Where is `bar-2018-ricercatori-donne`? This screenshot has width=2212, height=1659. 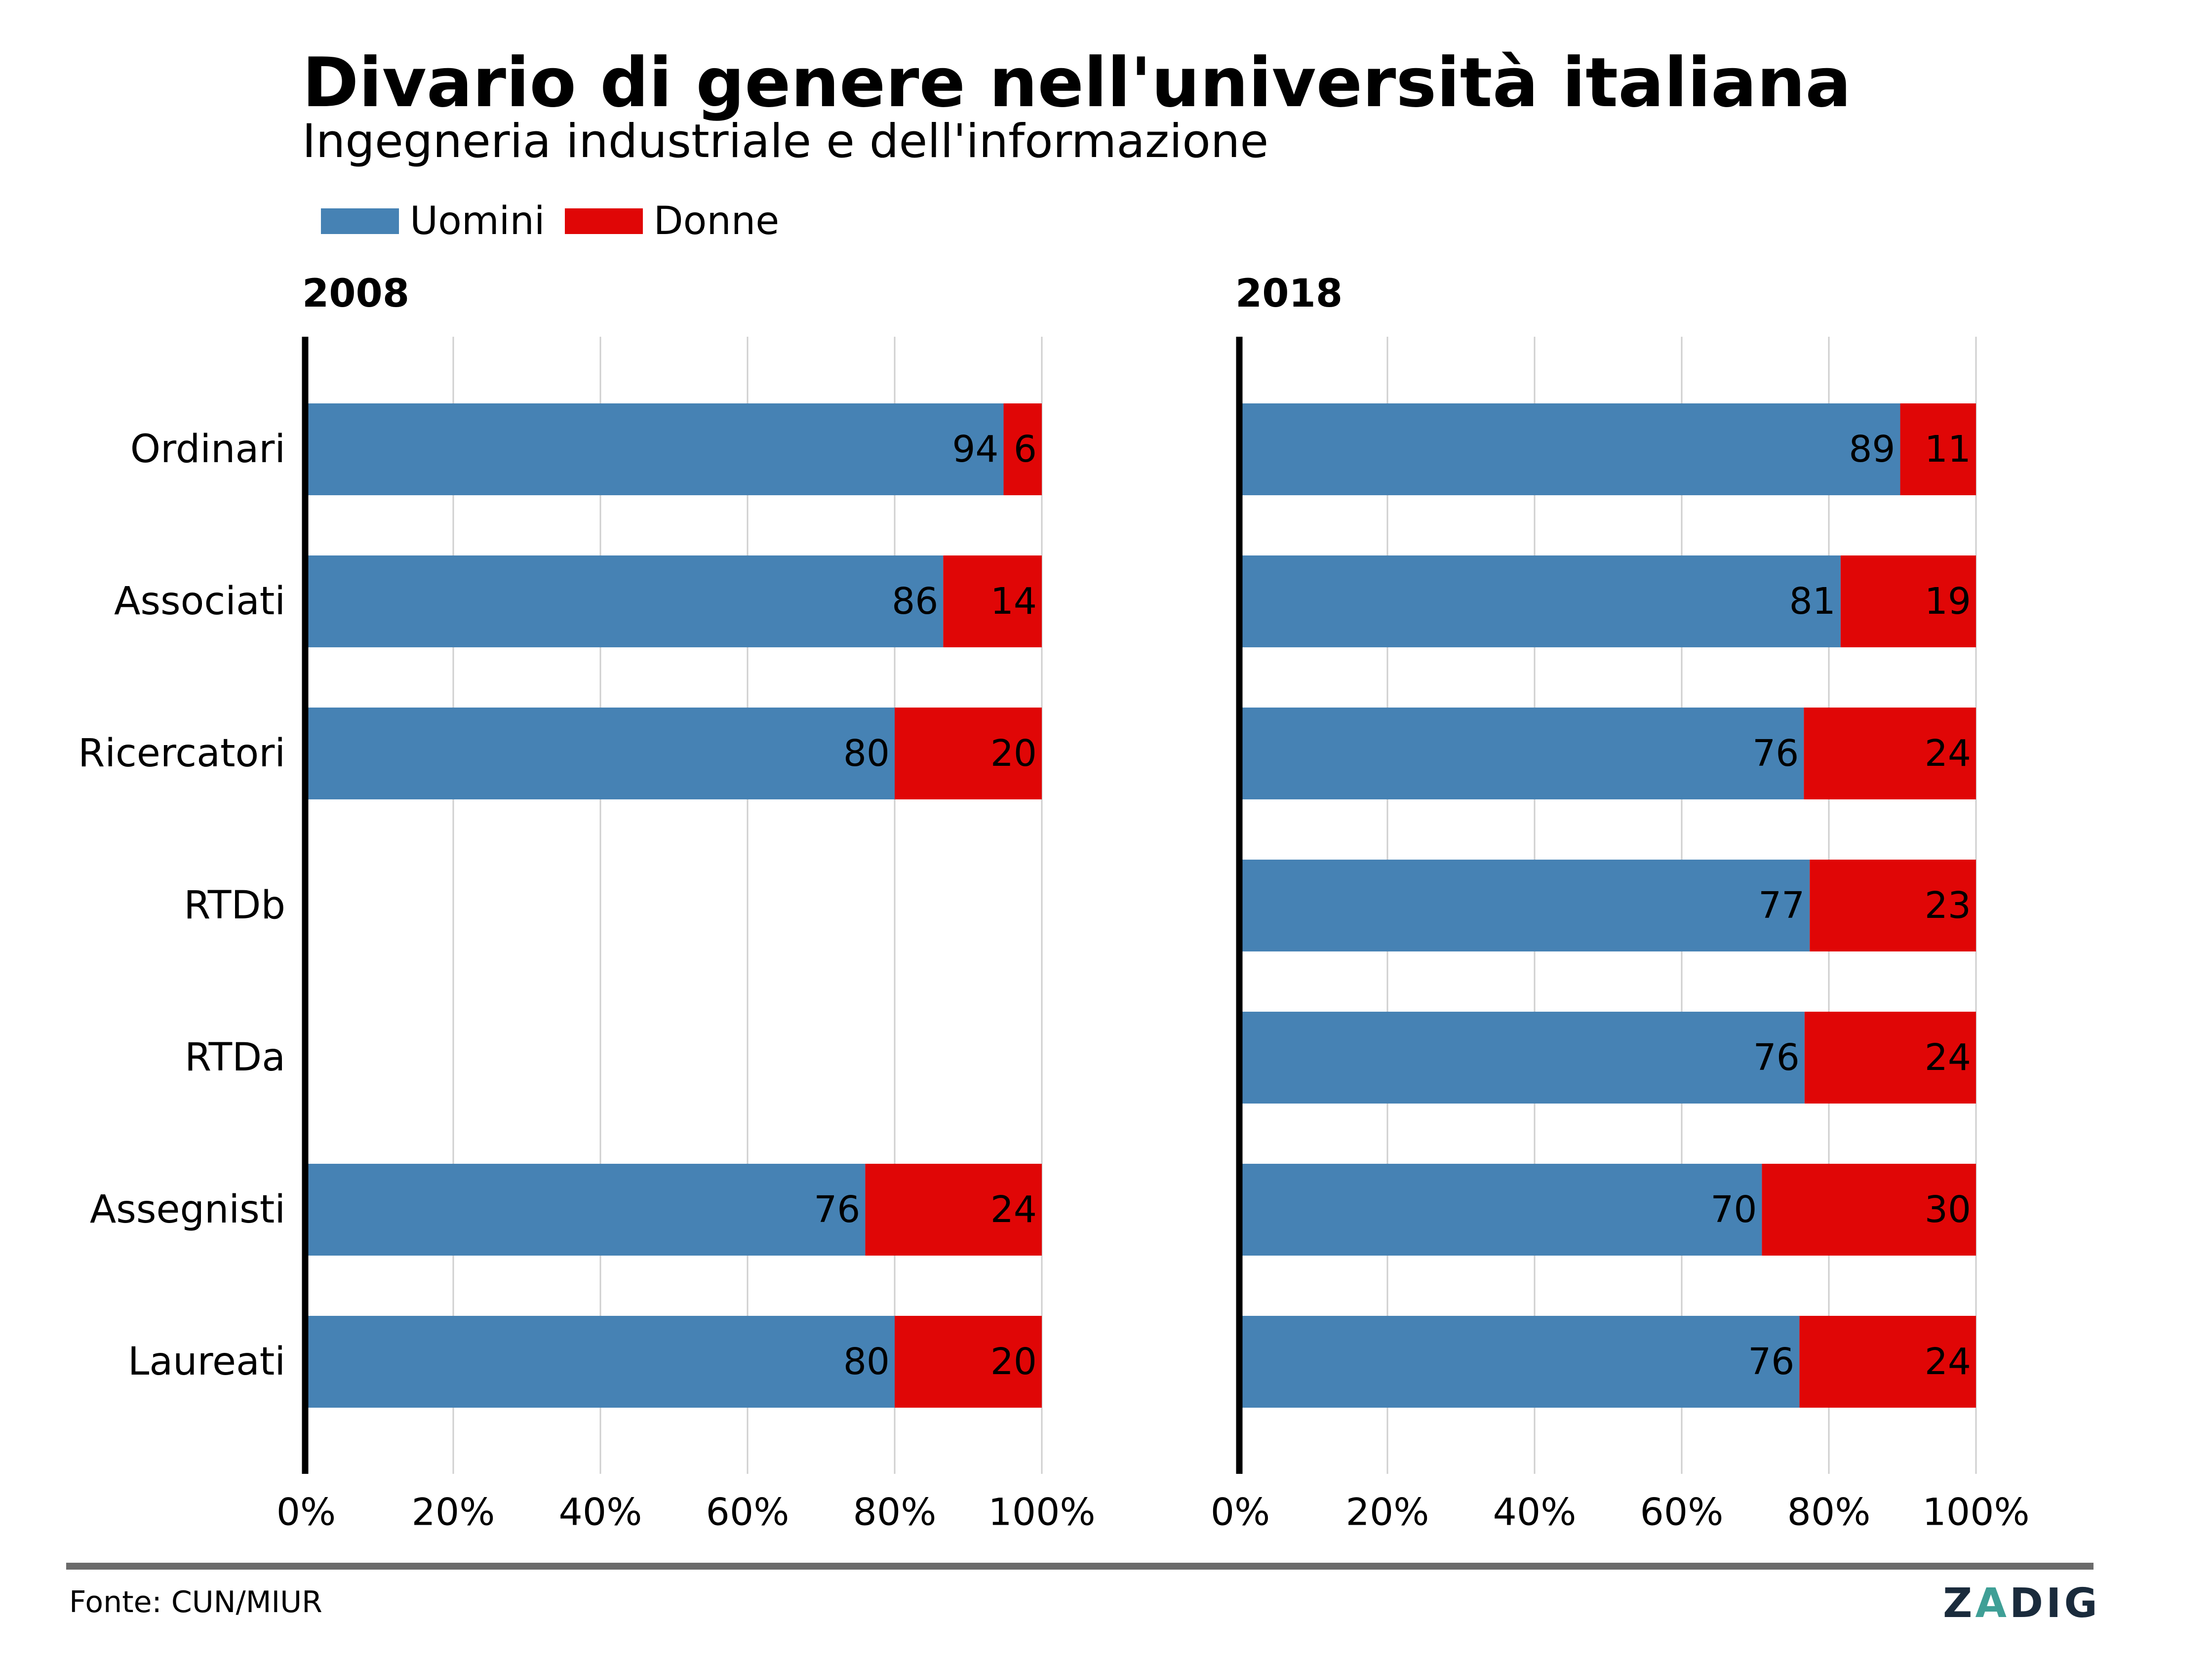
bar-2018-ricercatori-donne is located at coordinates (1890, 754).